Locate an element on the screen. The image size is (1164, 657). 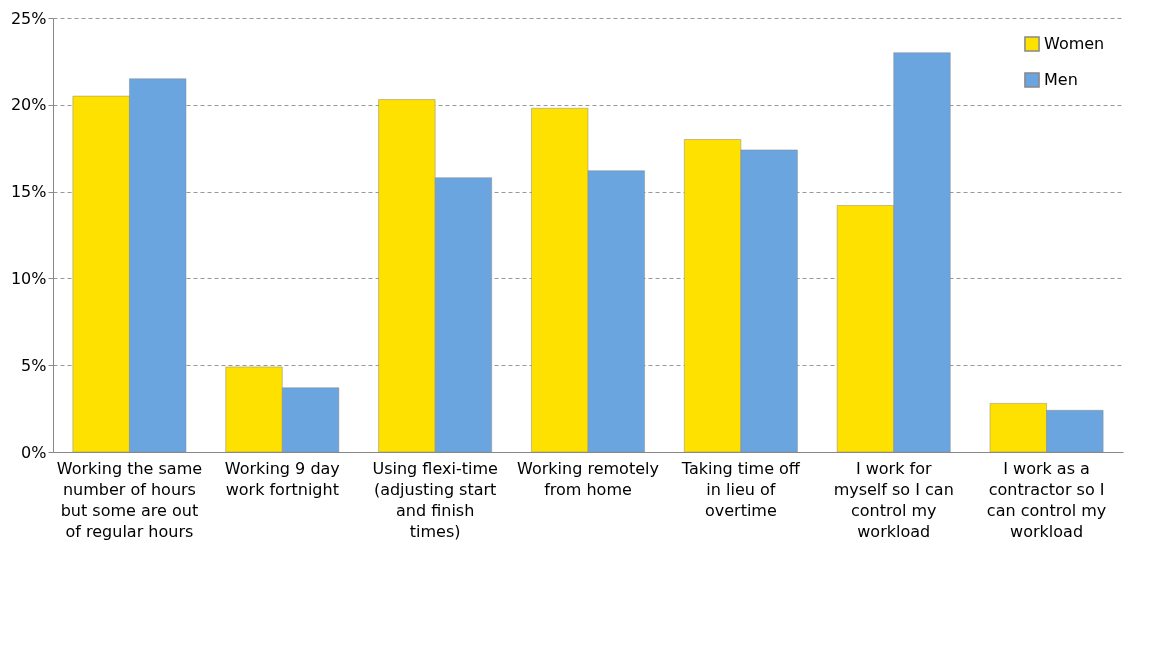
x-tick-label: Working the same number of hours but some are out of regular hours is located at coordinates (129, 499).